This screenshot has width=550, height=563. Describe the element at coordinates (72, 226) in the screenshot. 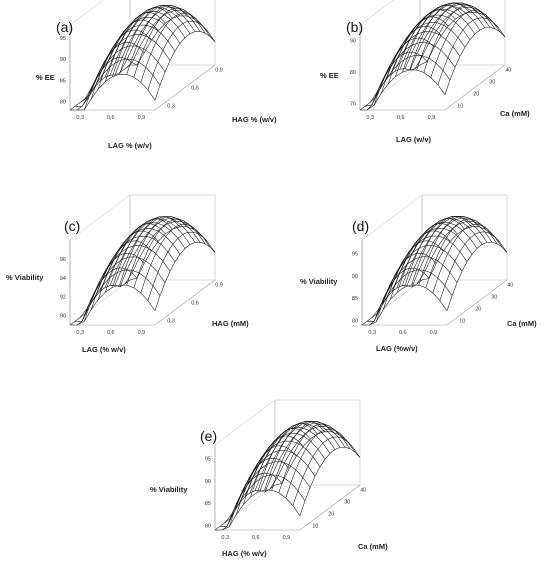

I see `panel-label: (c)` at that location.